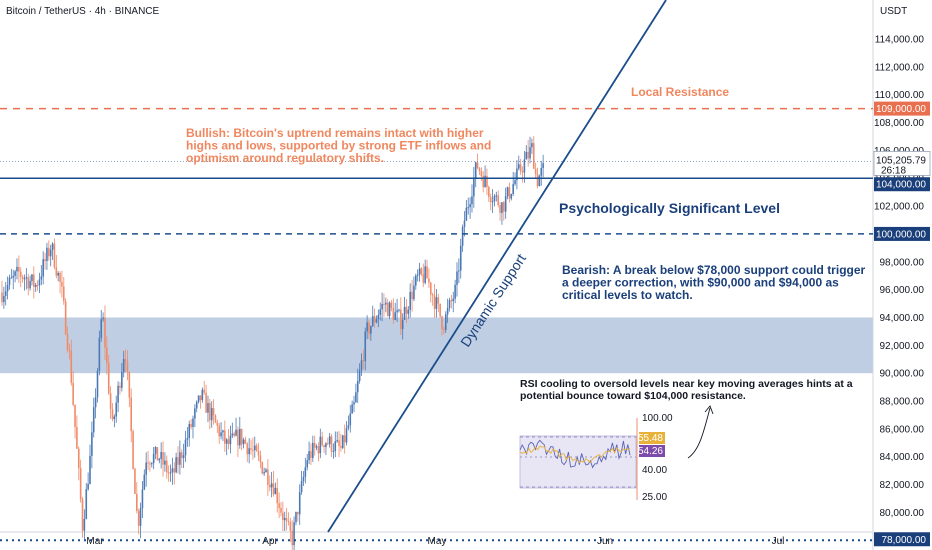  Describe the element at coordinates (437, 541) in the screenshot. I see `x-tick-label: May` at that location.